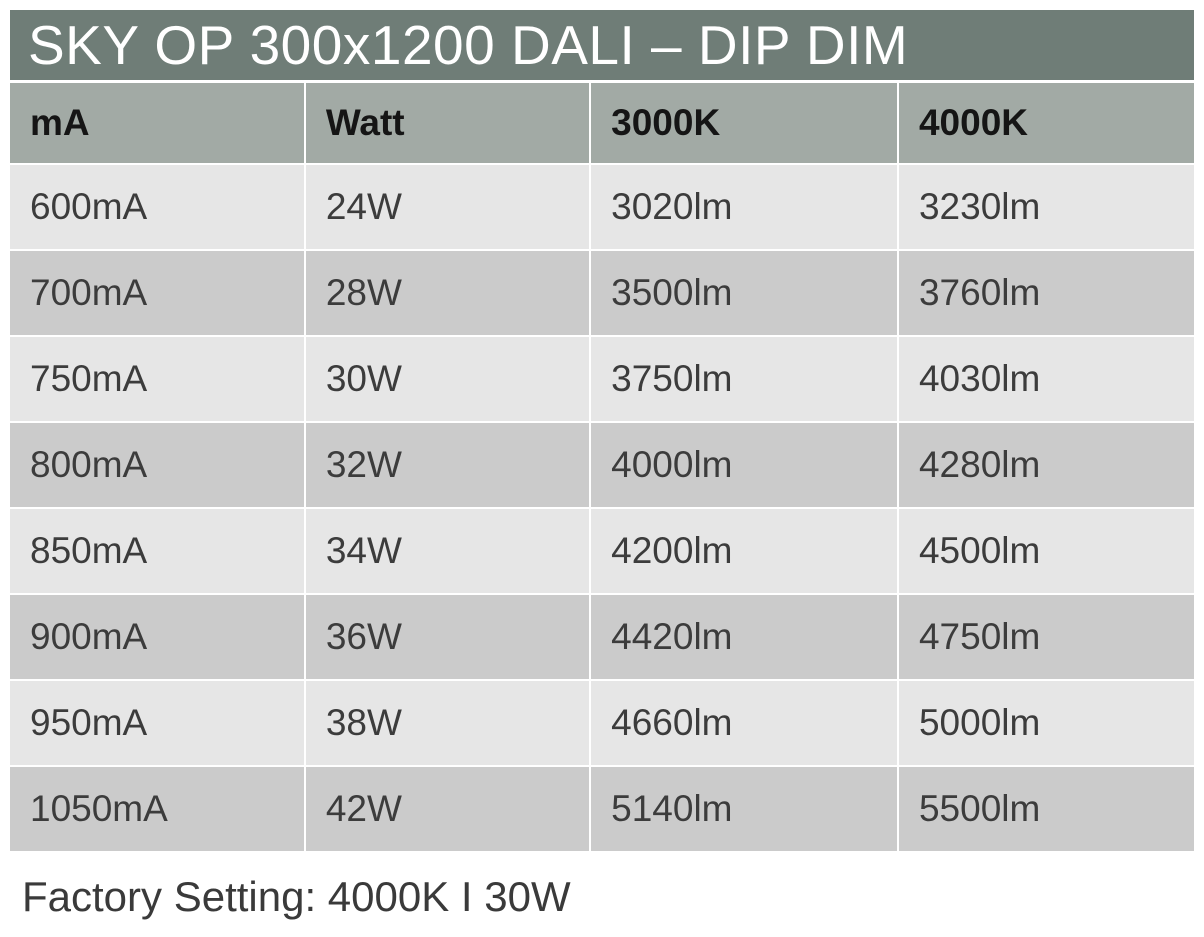  Describe the element at coordinates (1045, 124) in the screenshot. I see `column-header-4000k: 4000K` at that location.